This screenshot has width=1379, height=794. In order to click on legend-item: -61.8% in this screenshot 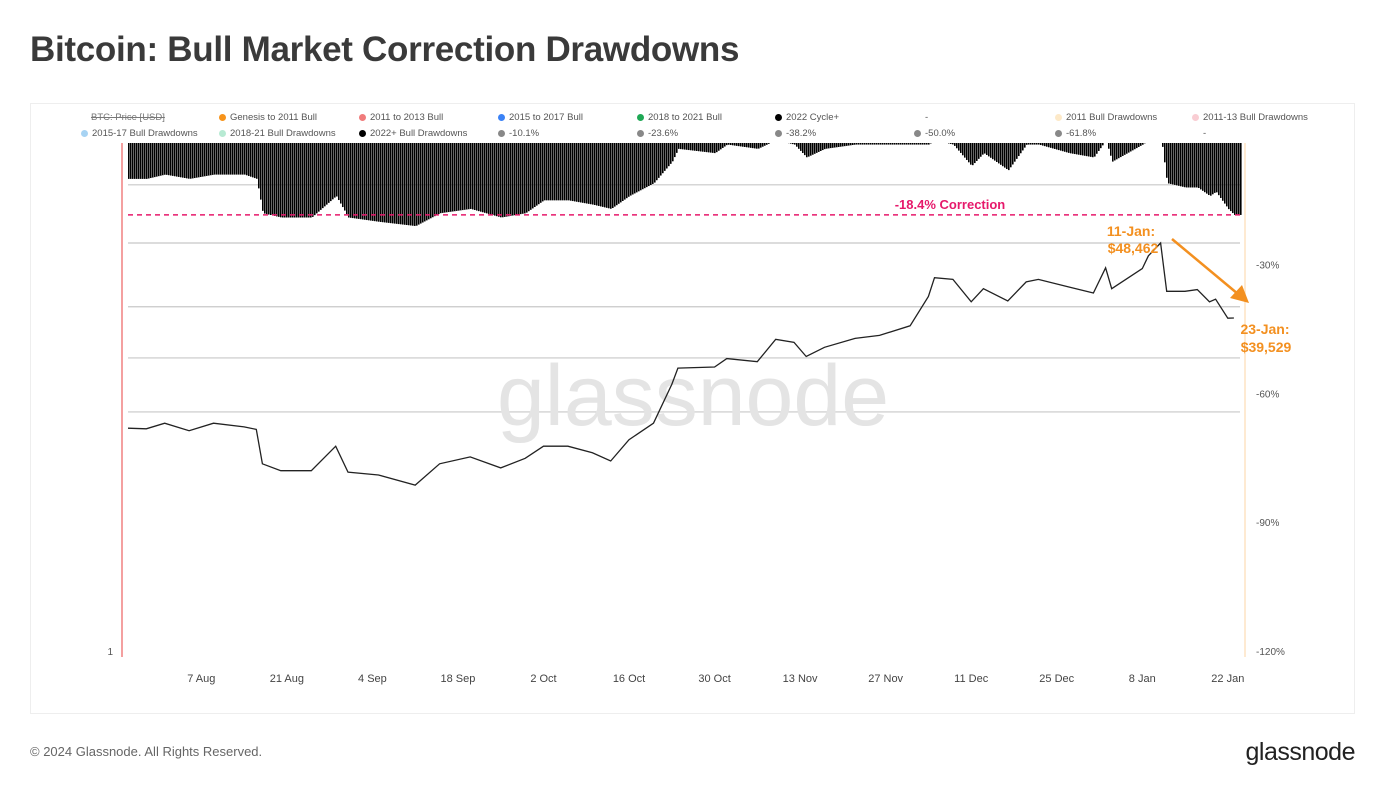, I will do `click(1075, 133)`.